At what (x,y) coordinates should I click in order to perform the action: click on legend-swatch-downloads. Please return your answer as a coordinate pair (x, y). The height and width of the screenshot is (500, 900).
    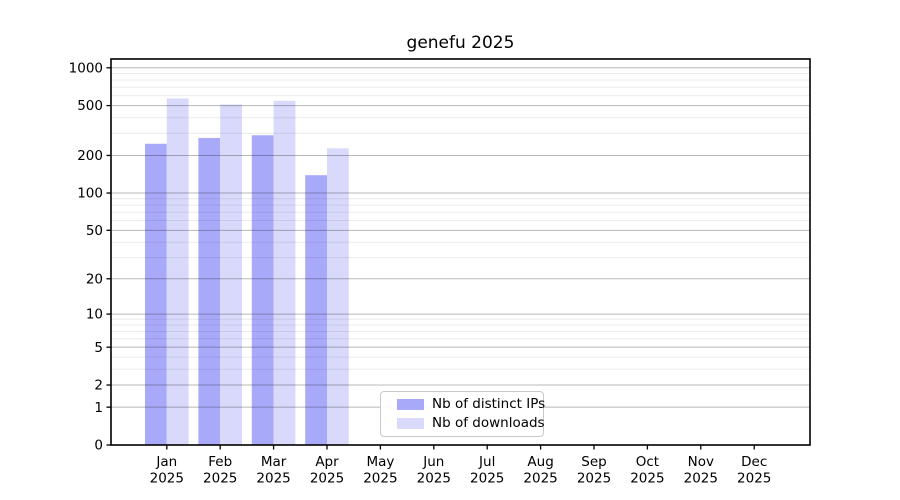
    Looking at the image, I should click on (410, 423).